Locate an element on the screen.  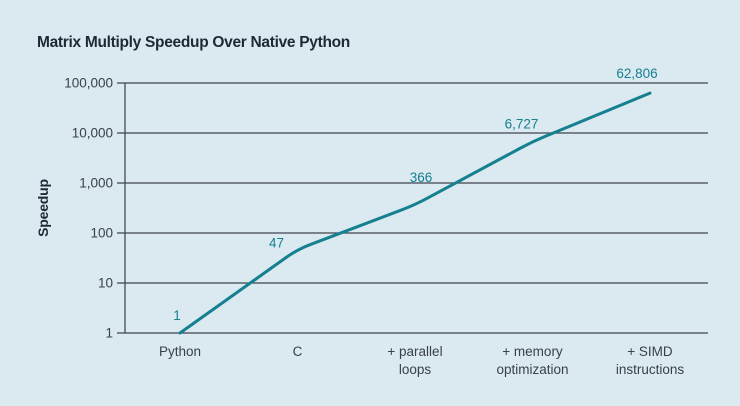
y-tick-label: 100 is located at coordinates (101, 233).